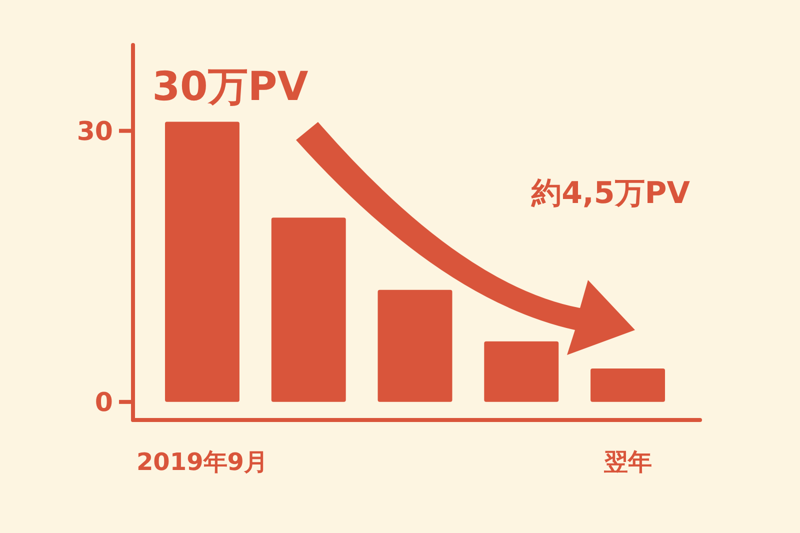 The image size is (800, 533). What do you see at coordinates (230, 87) in the screenshot?
I see `annotation: 30万PV` at bounding box center [230, 87].